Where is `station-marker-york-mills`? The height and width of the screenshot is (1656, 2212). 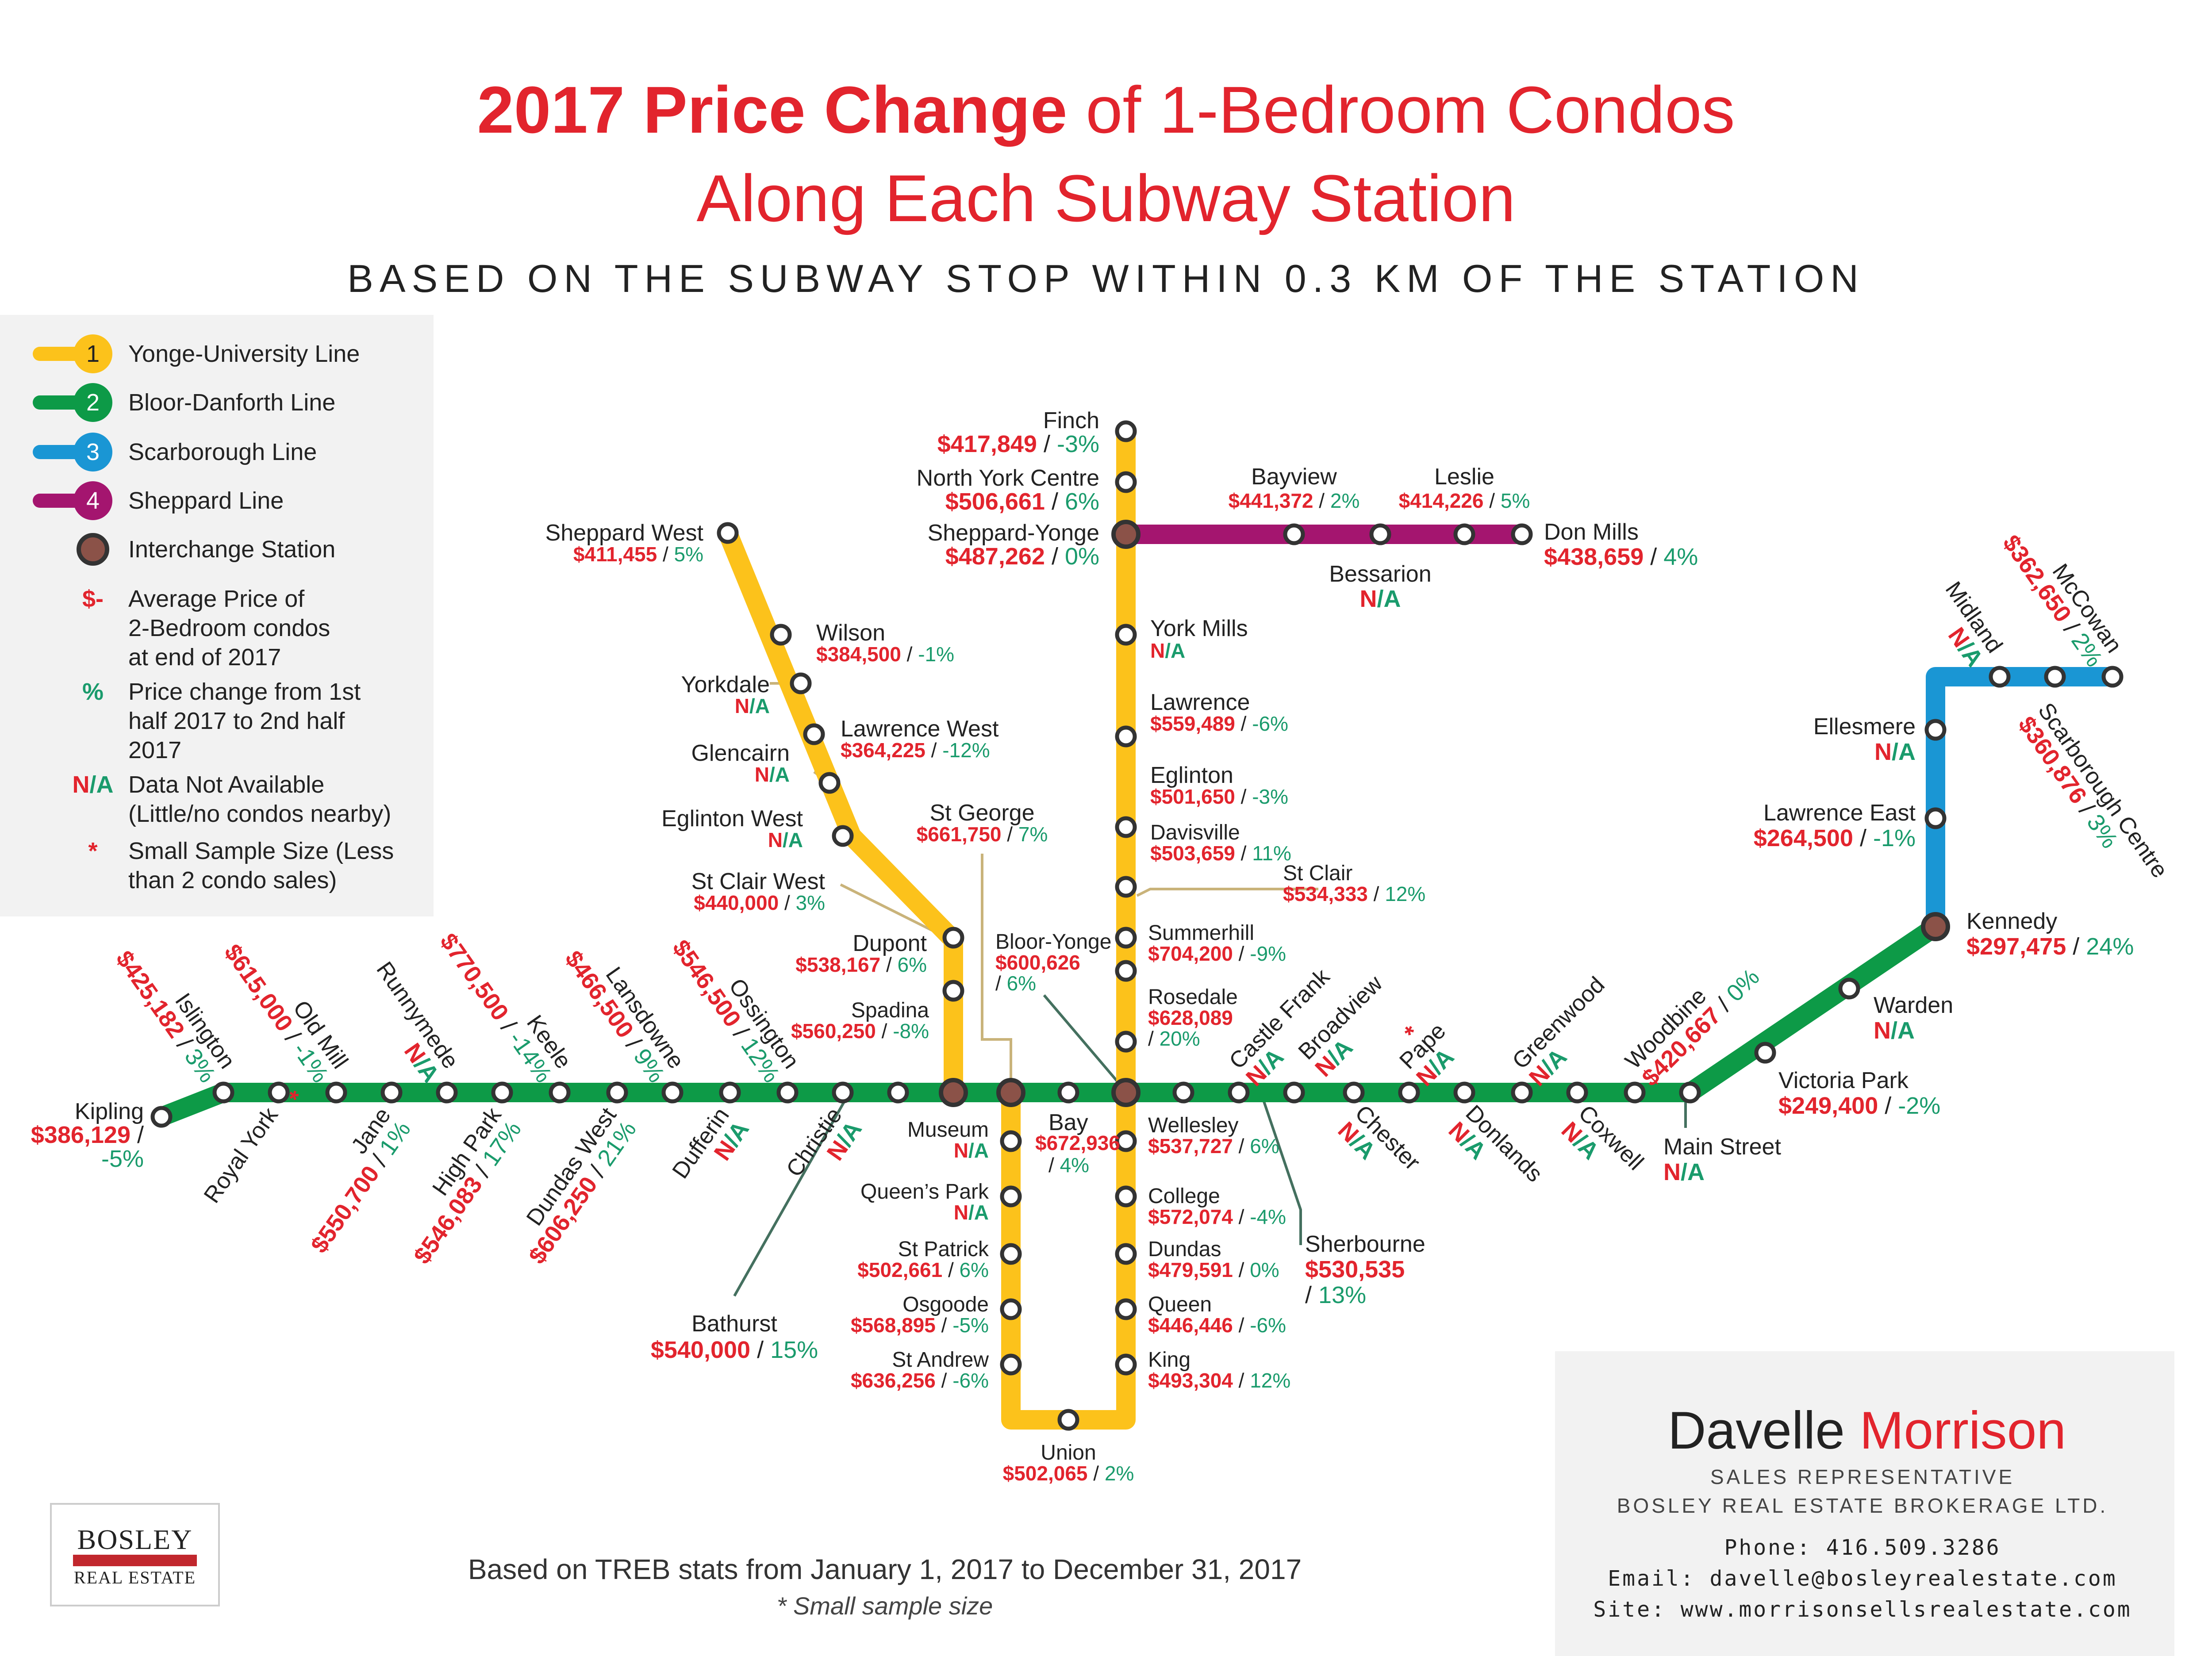 station-marker-york-mills is located at coordinates (1126, 635).